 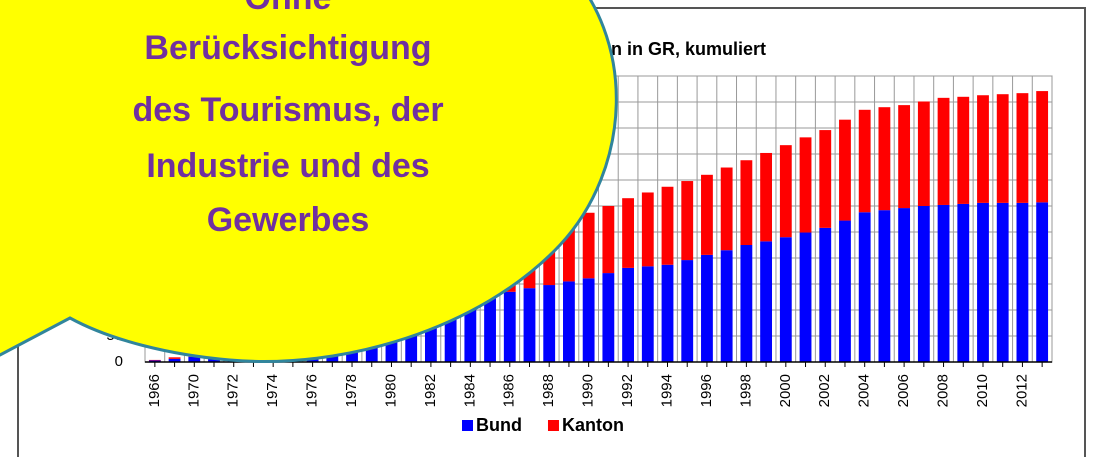 I want to click on y-tick-label: 0, so click(x=119, y=361).